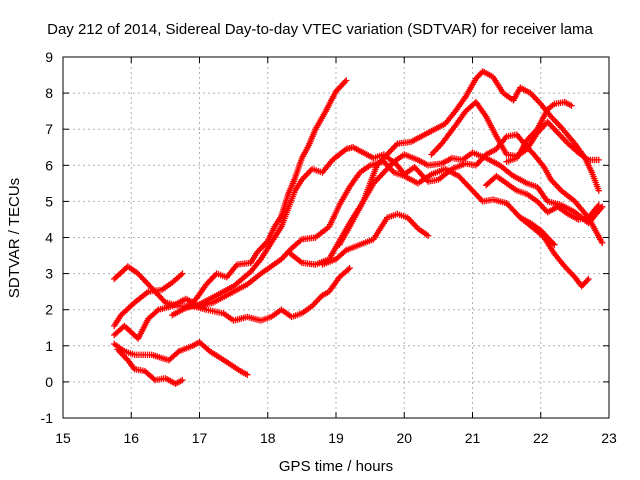 The height and width of the screenshot is (480, 640). Describe the element at coordinates (131, 438) in the screenshot. I see `x-tick-label: 16` at that location.